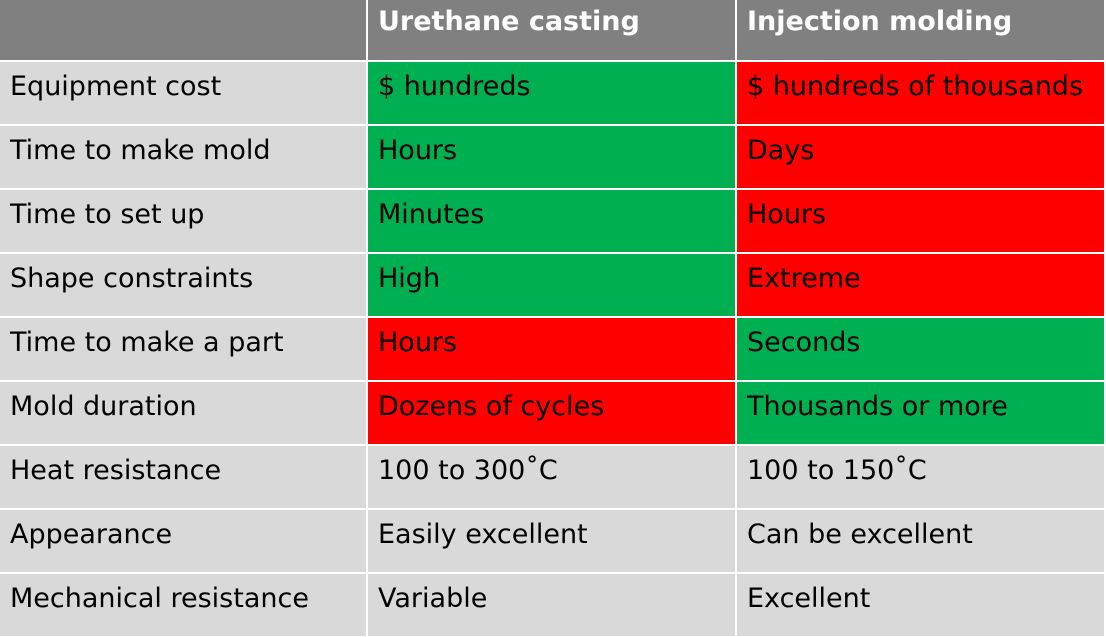 This screenshot has width=1106, height=637. What do you see at coordinates (551, 285) in the screenshot?
I see `urethane-value: High` at bounding box center [551, 285].